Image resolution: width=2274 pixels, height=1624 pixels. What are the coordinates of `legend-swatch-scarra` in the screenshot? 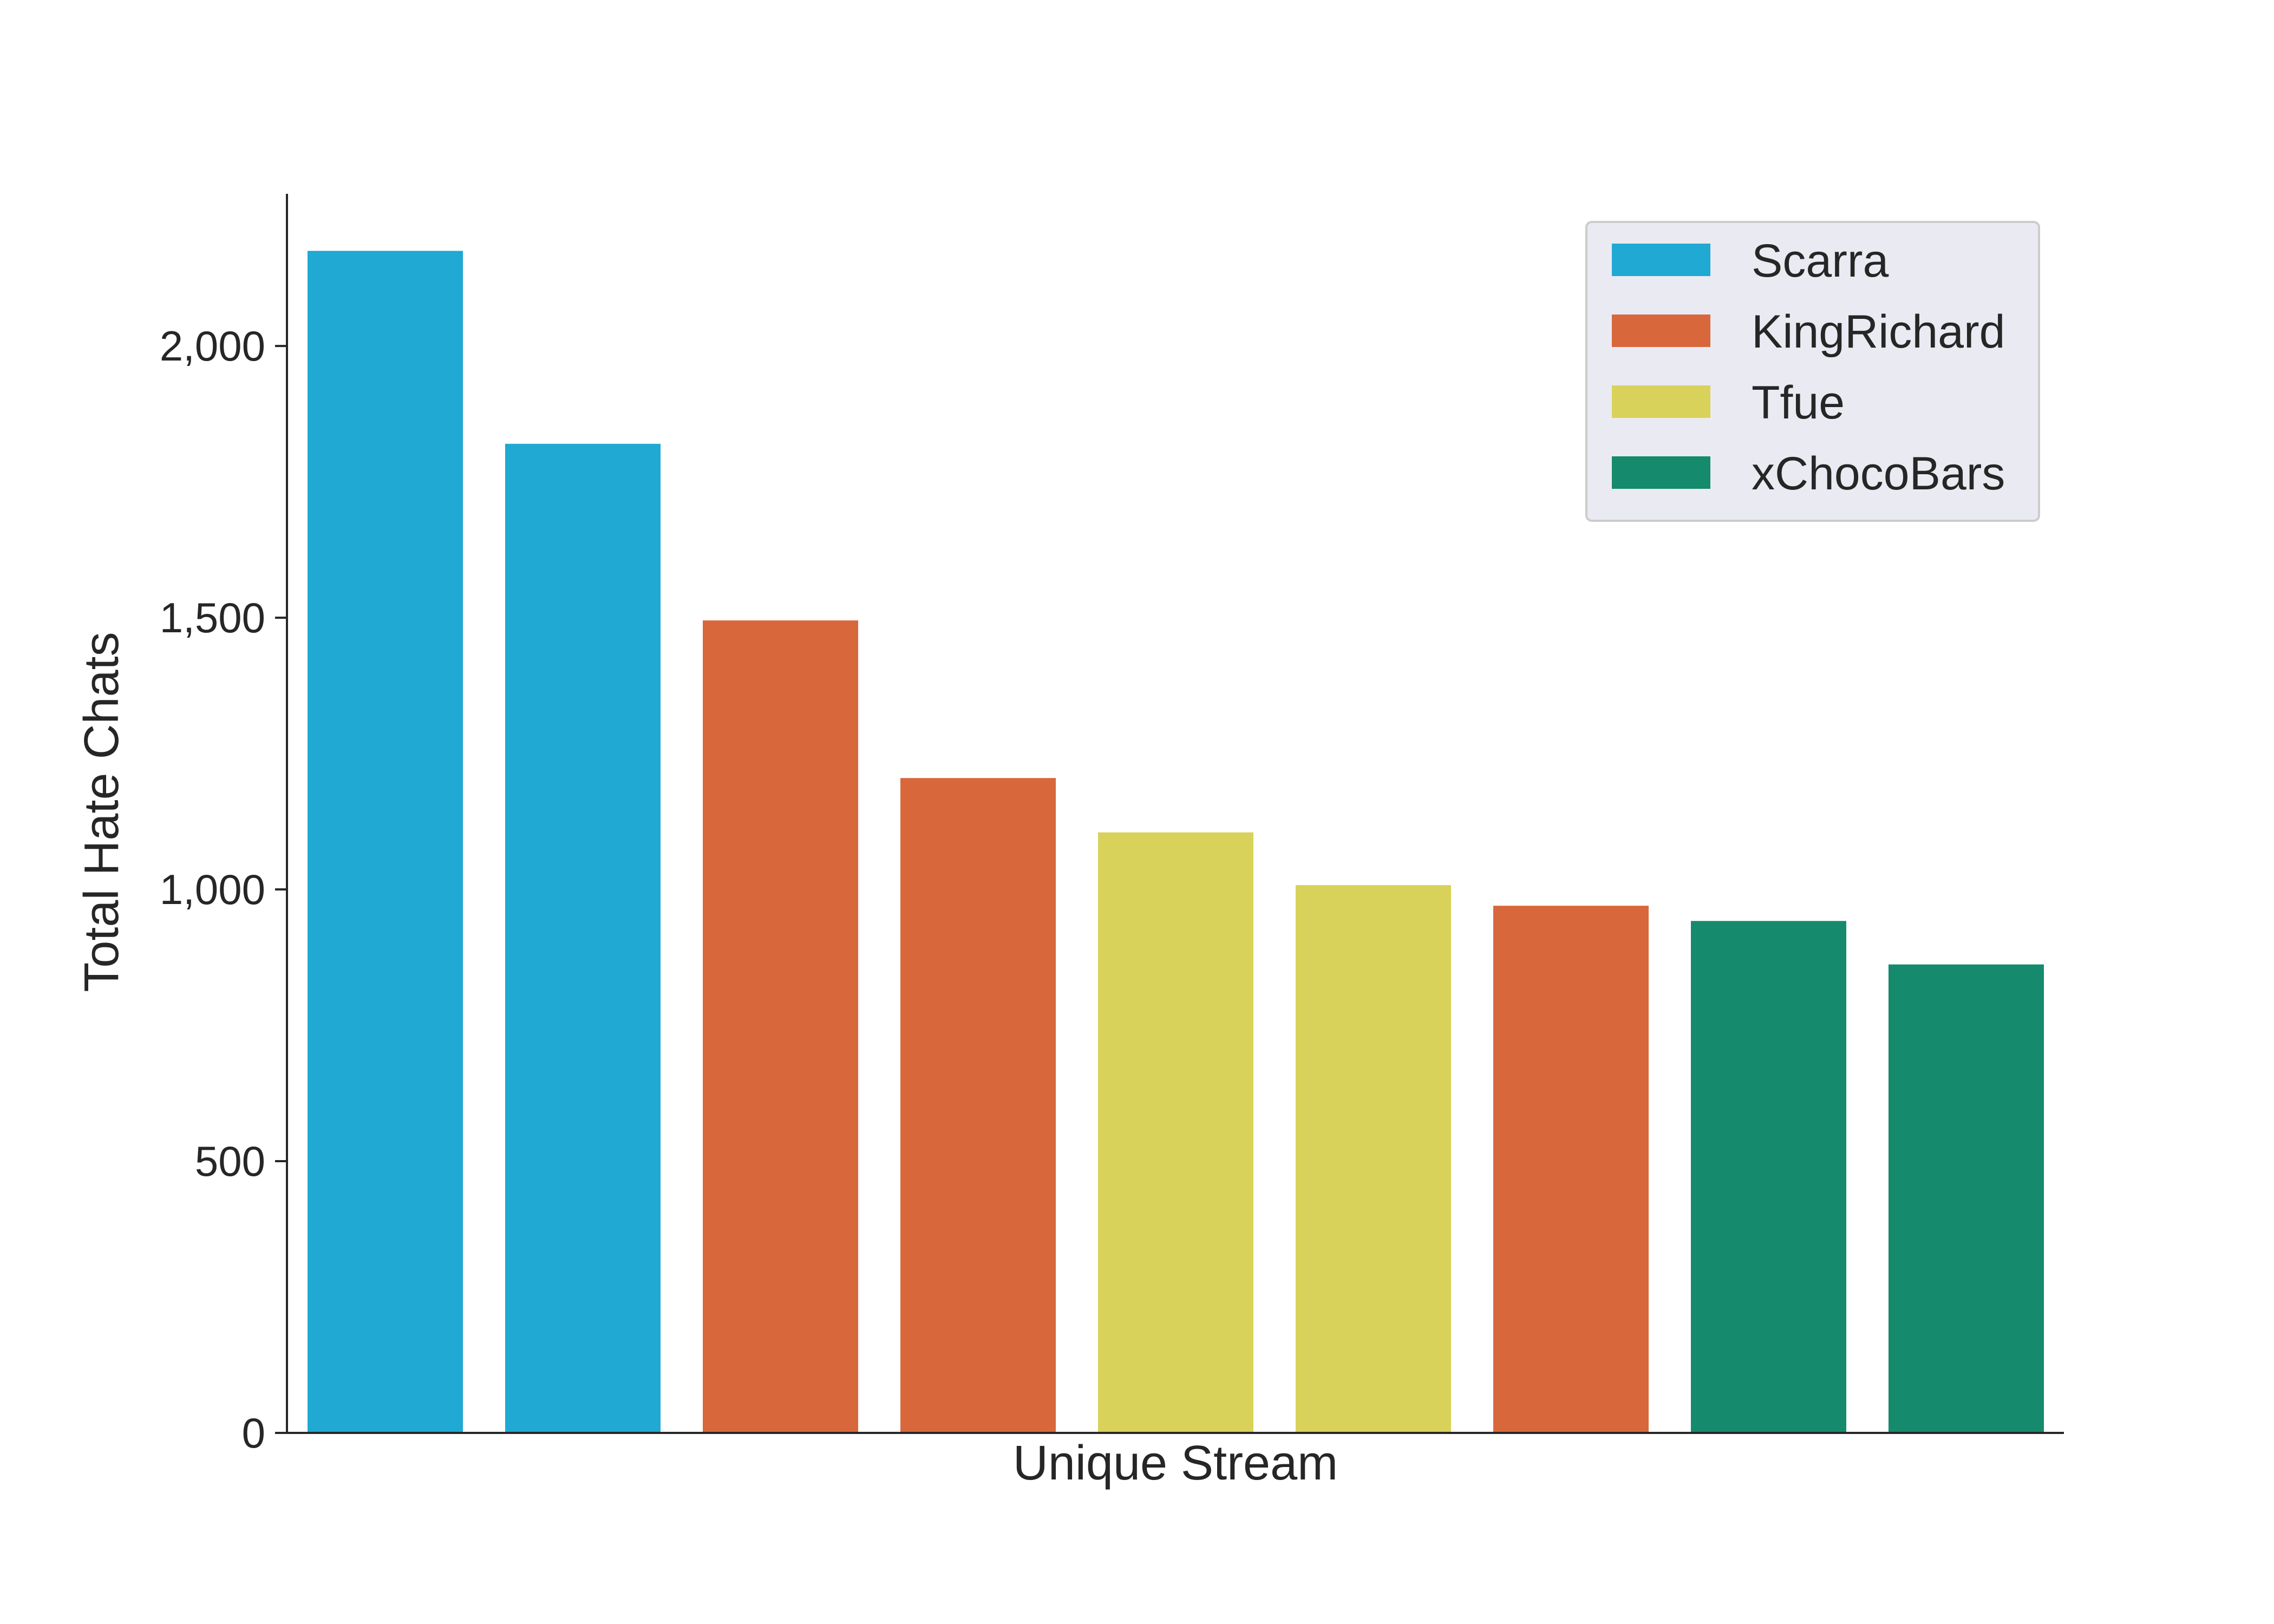 It's located at (1661, 260).